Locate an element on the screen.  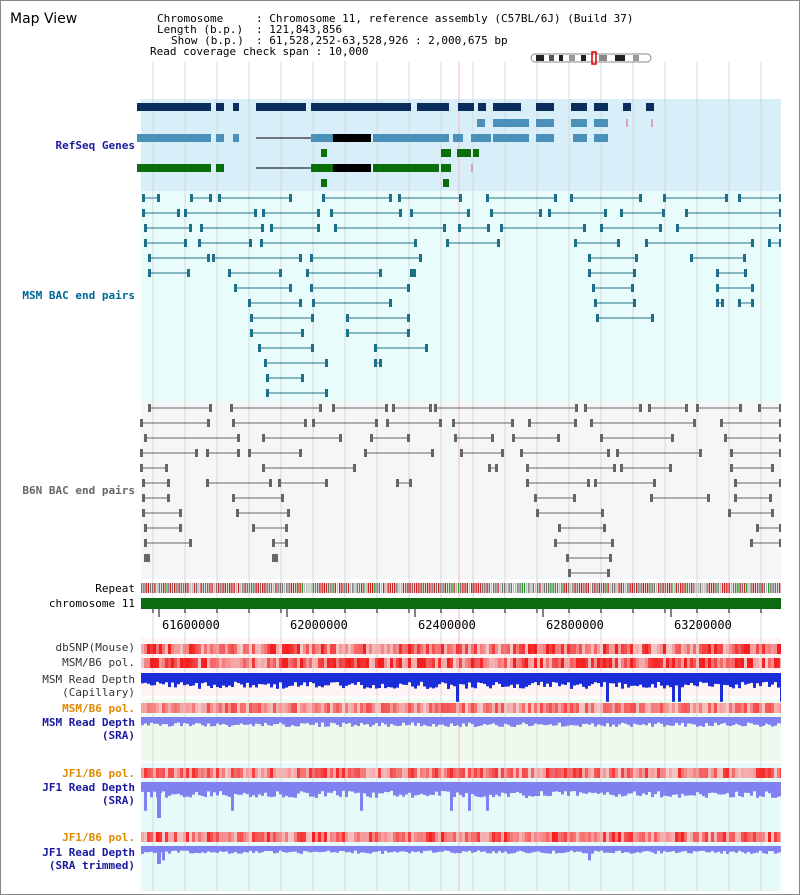
track-label-msm-depth-sra: MSM Read Depth is located at coordinates (88, 722).